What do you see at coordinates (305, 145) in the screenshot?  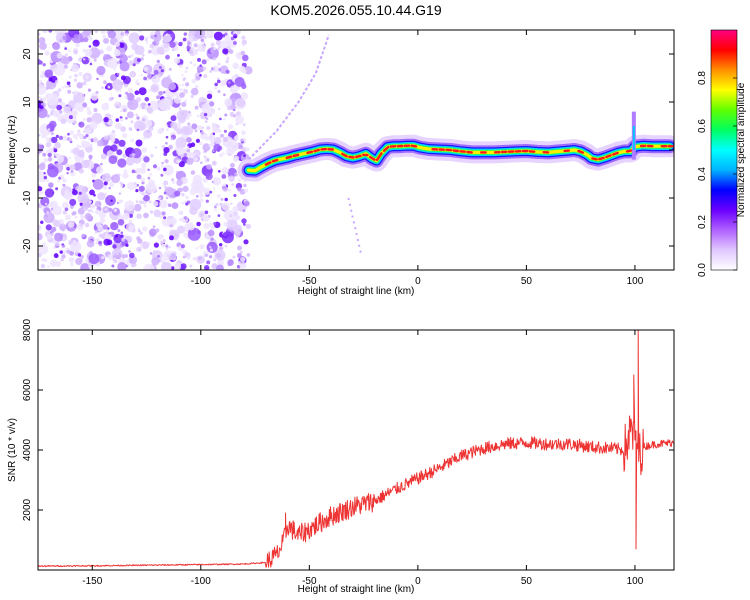 I see `harmonic-arcs` at bounding box center [305, 145].